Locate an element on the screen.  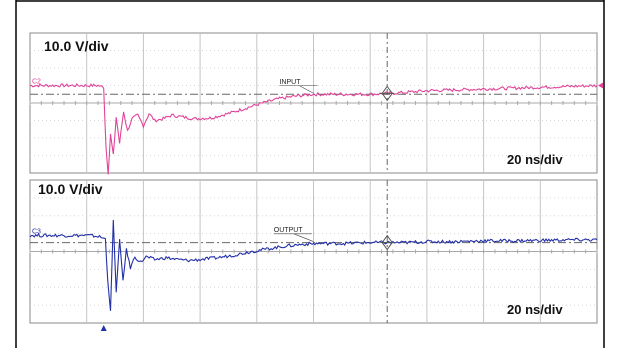
trigger-marker is located at coordinates (103, 328).